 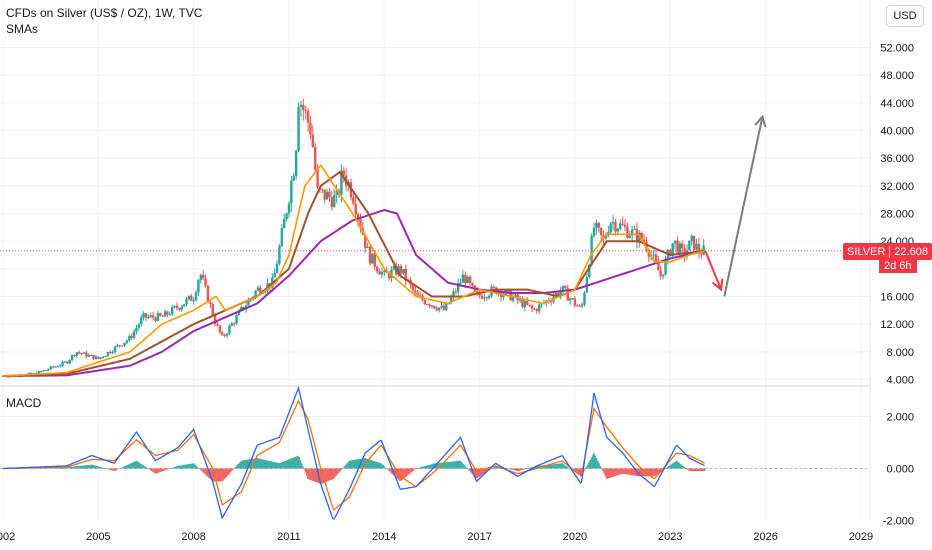 I want to click on time-tick-label: 2017, so click(x=479, y=537).